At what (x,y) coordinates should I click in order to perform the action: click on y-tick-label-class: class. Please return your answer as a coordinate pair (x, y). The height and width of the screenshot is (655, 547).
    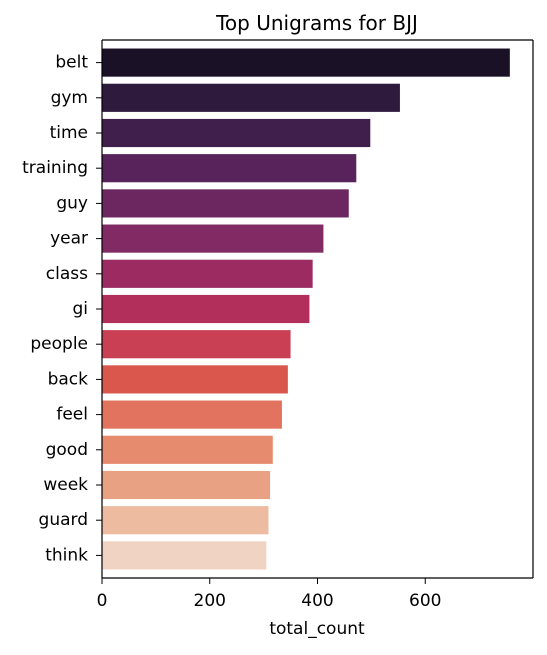
    Looking at the image, I should click on (67, 274).